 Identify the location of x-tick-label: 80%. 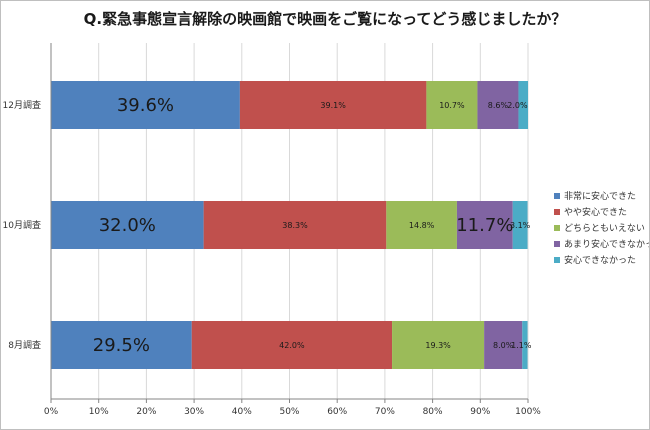
(433, 412).